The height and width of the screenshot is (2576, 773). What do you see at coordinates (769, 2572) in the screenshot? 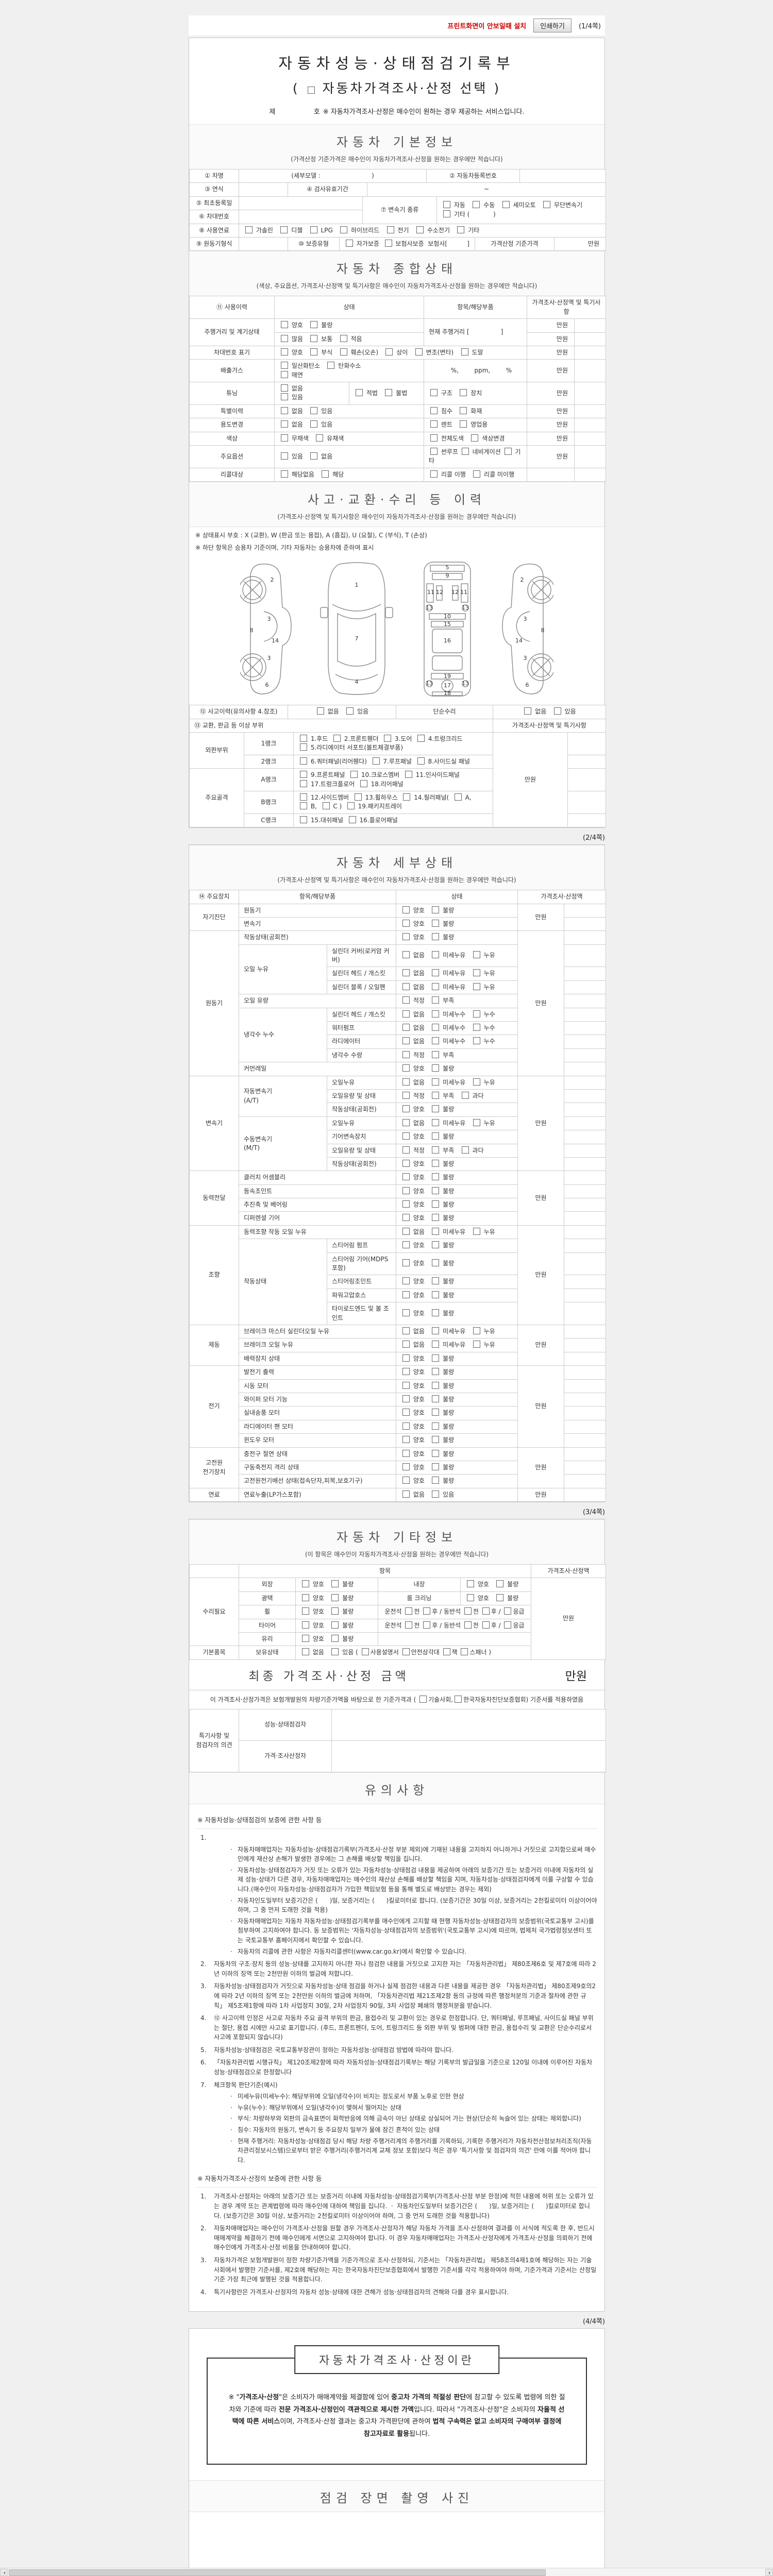
I see `scroll-right-arrow-icon` at bounding box center [769, 2572].